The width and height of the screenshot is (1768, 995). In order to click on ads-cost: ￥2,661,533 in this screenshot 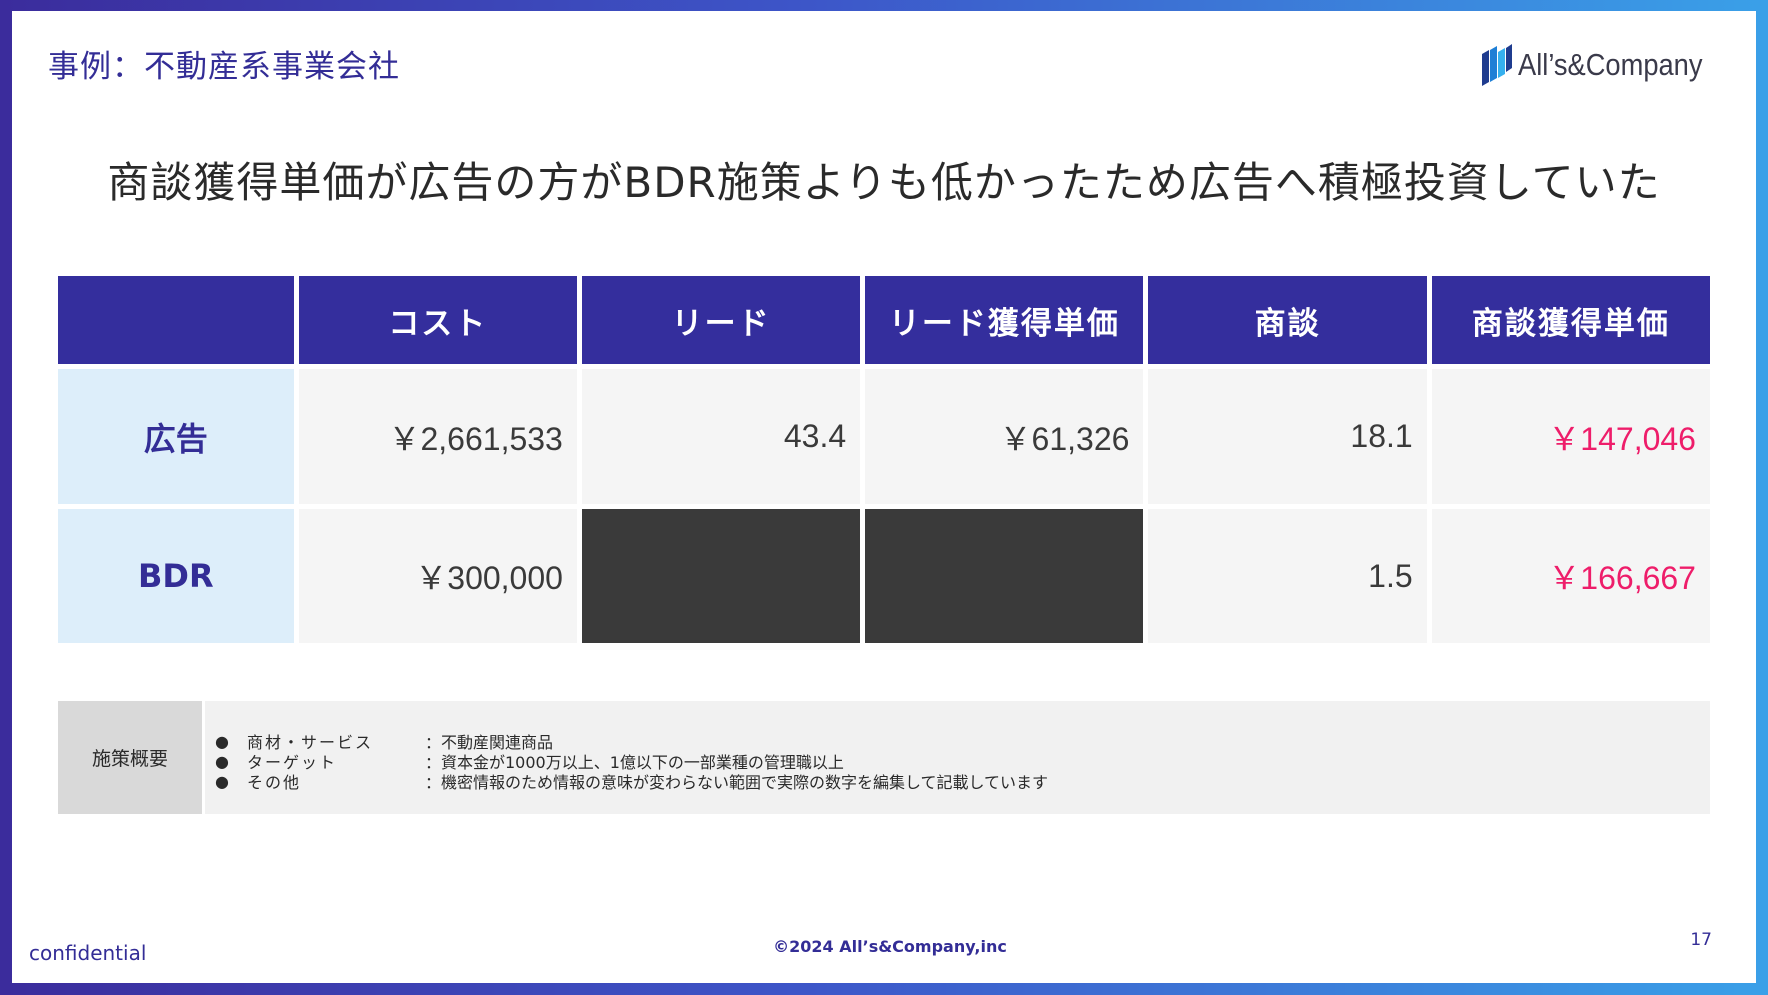, I will do `click(437, 436)`.